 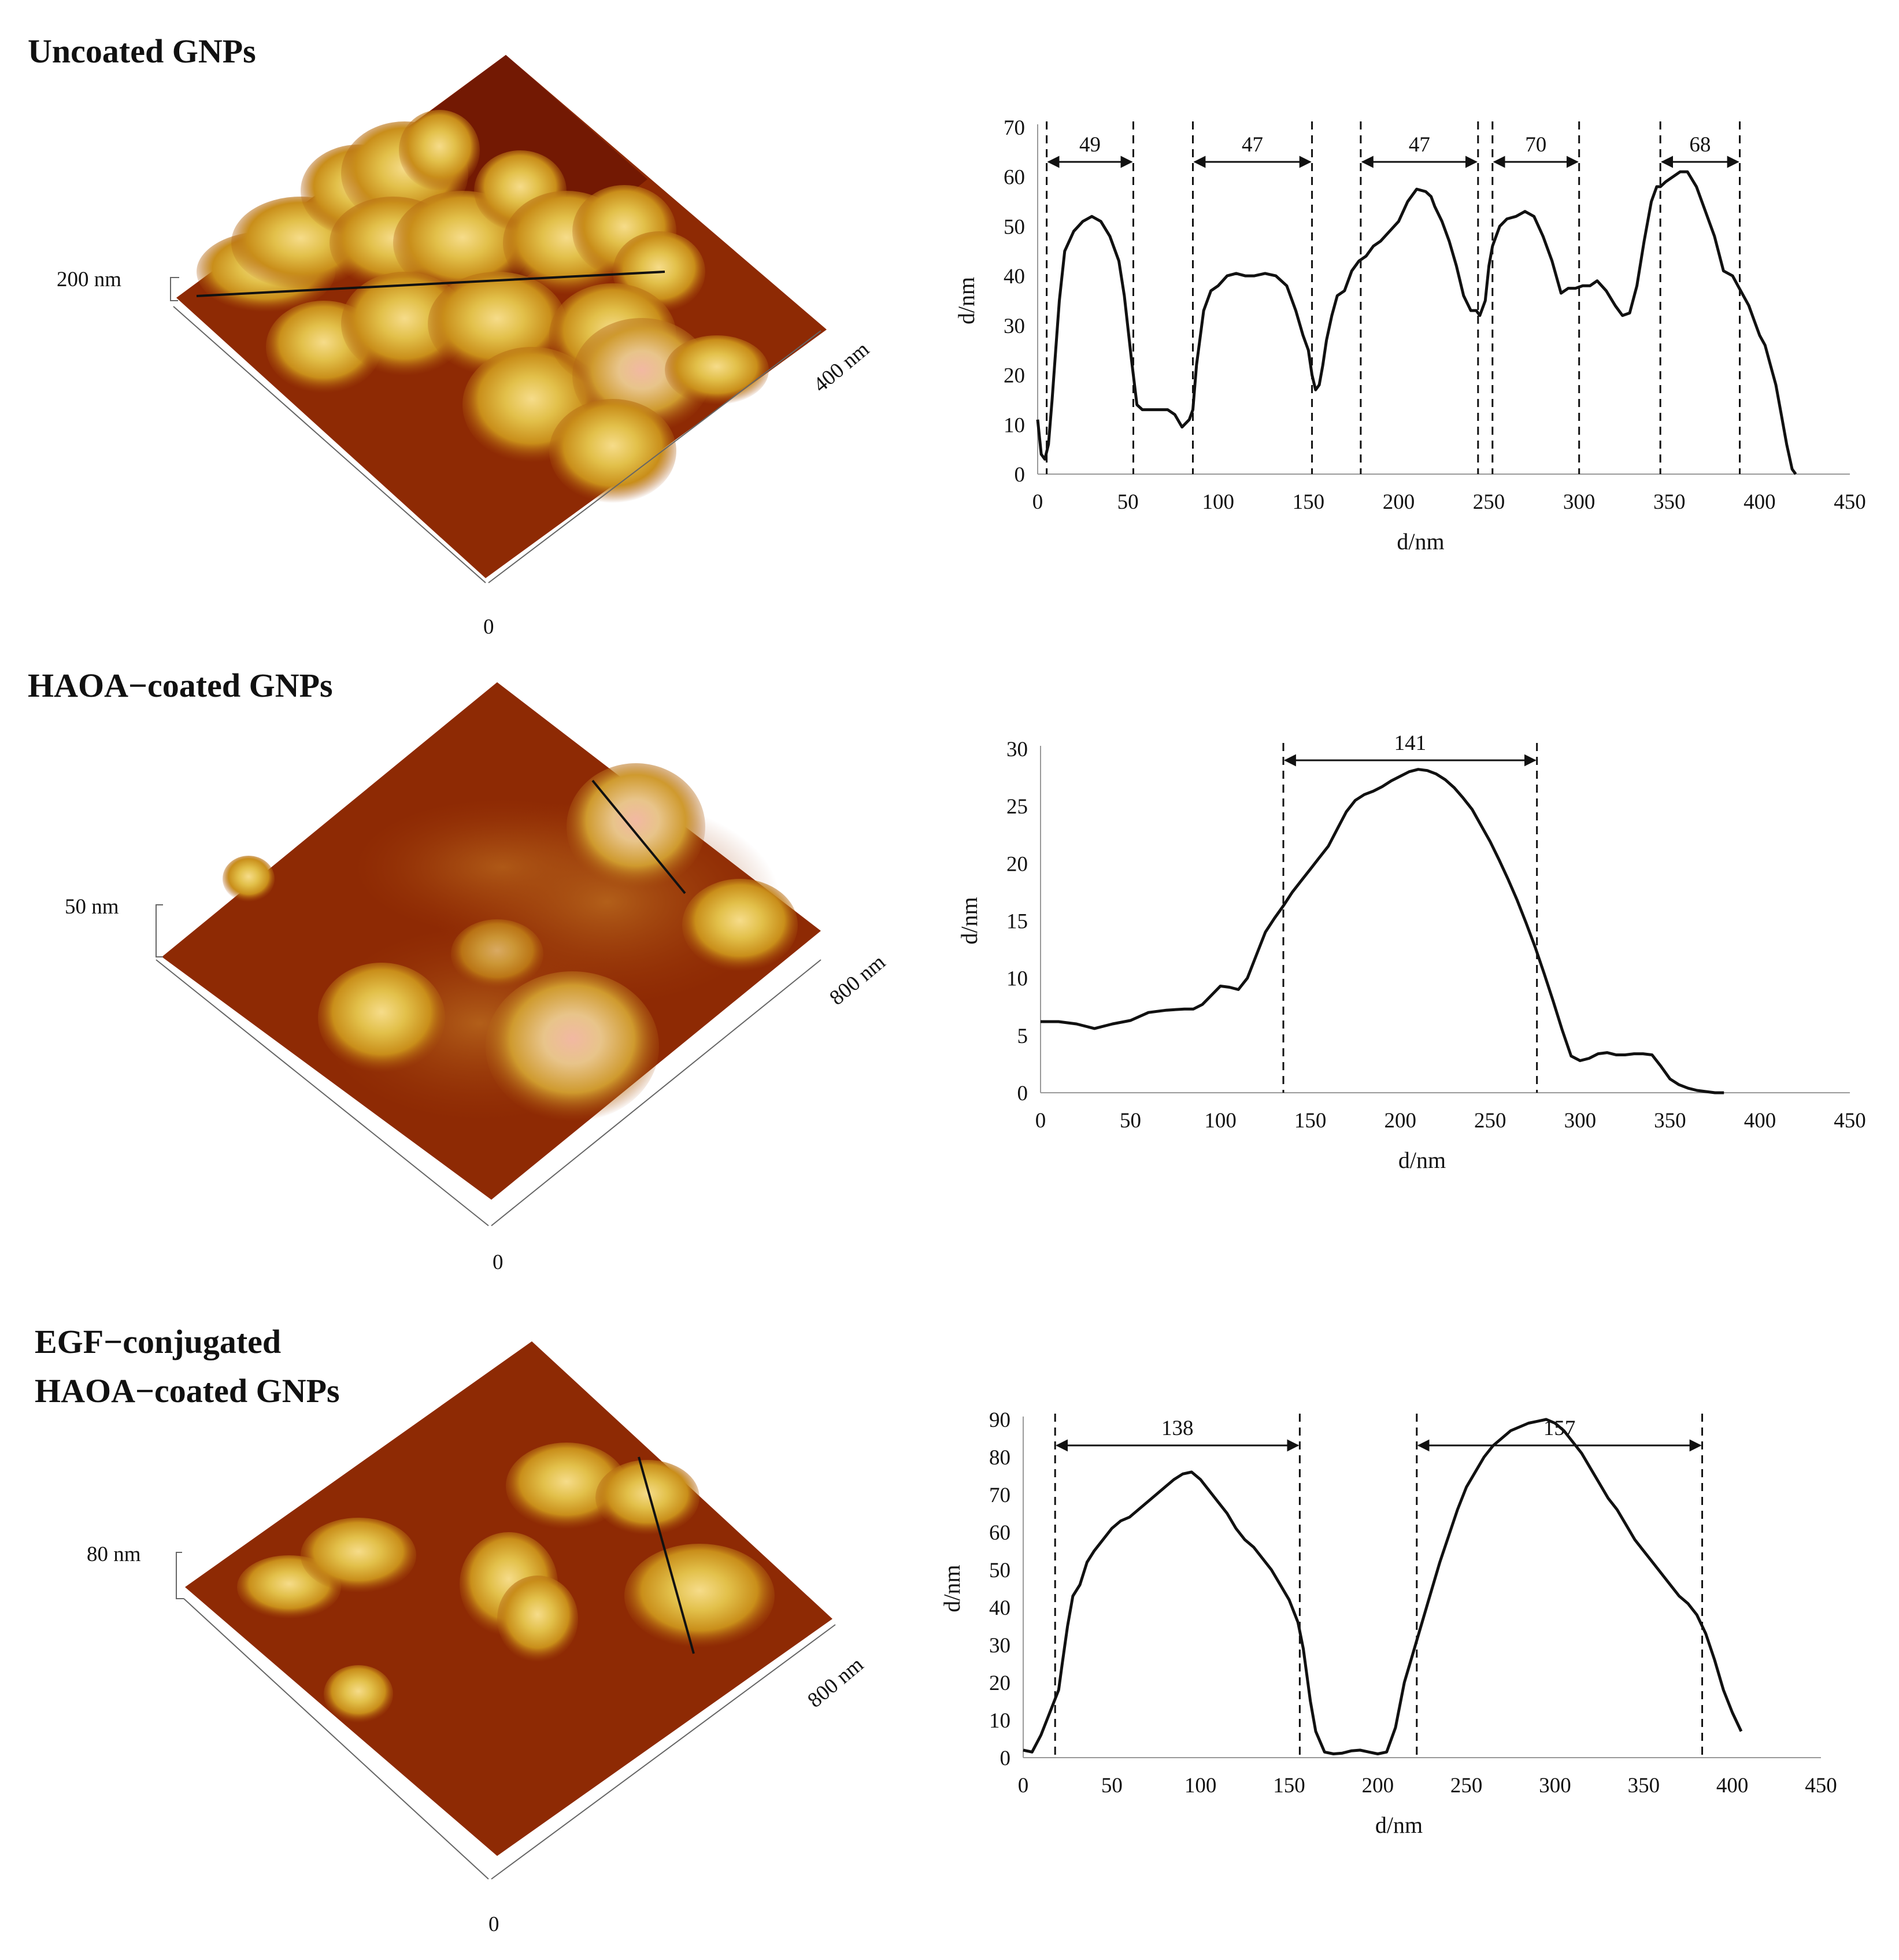 I want to click on panel-title-haoa: HAOA−coated GNPs, so click(x=180, y=685).